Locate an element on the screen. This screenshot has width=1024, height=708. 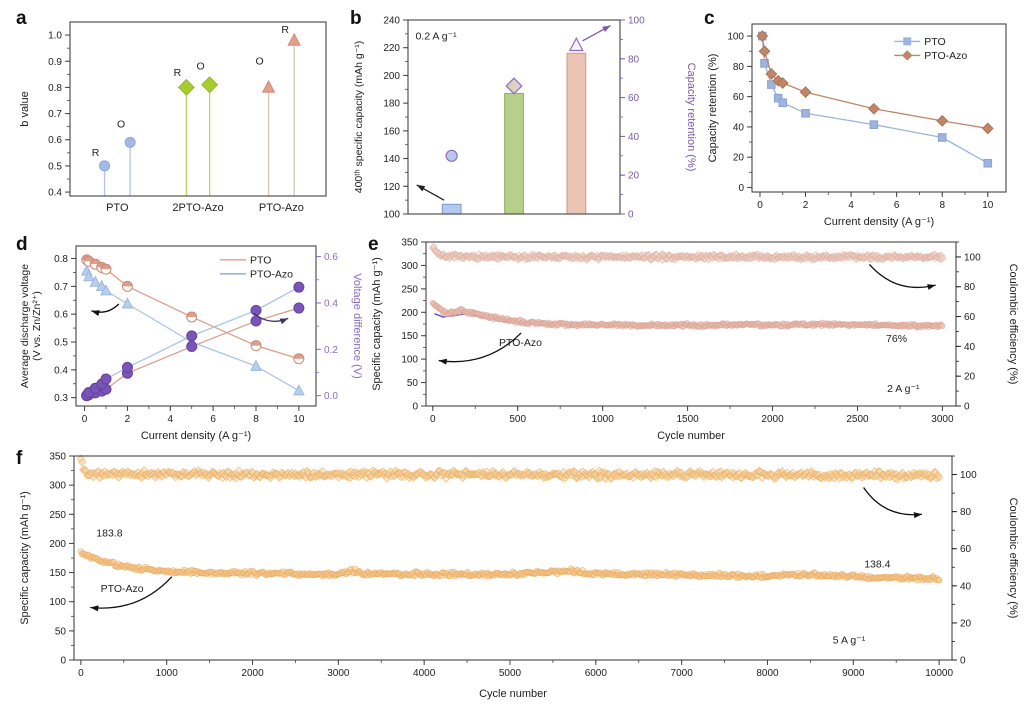
panel-f-letter: f is located at coordinates (19, 458).